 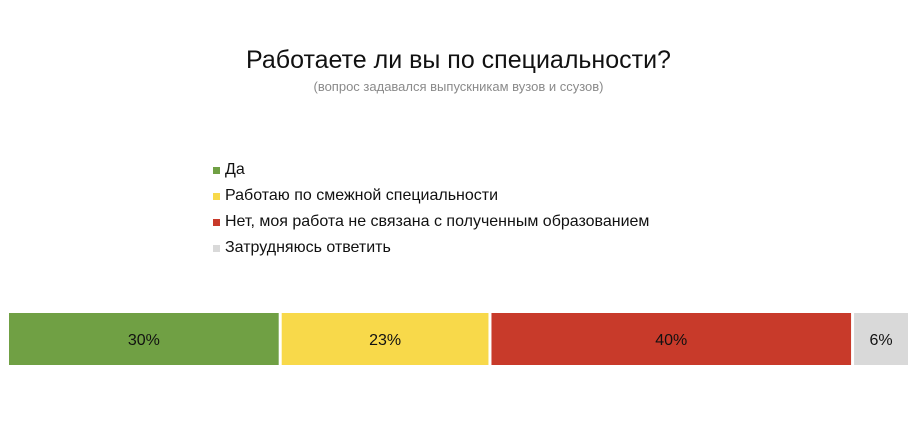 What do you see at coordinates (458, 60) in the screenshot?
I see `chart-title: Работаете ли вы по специальности?` at bounding box center [458, 60].